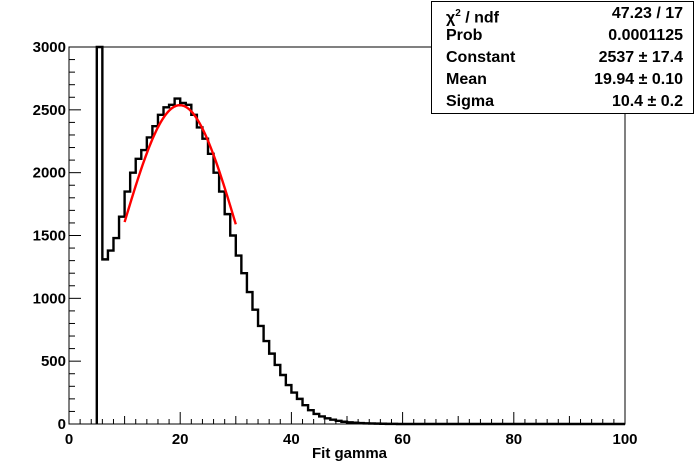 The height and width of the screenshot is (472, 696). Describe the element at coordinates (472, 17) in the screenshot. I see `stats-label: χ2 / ndf` at that location.